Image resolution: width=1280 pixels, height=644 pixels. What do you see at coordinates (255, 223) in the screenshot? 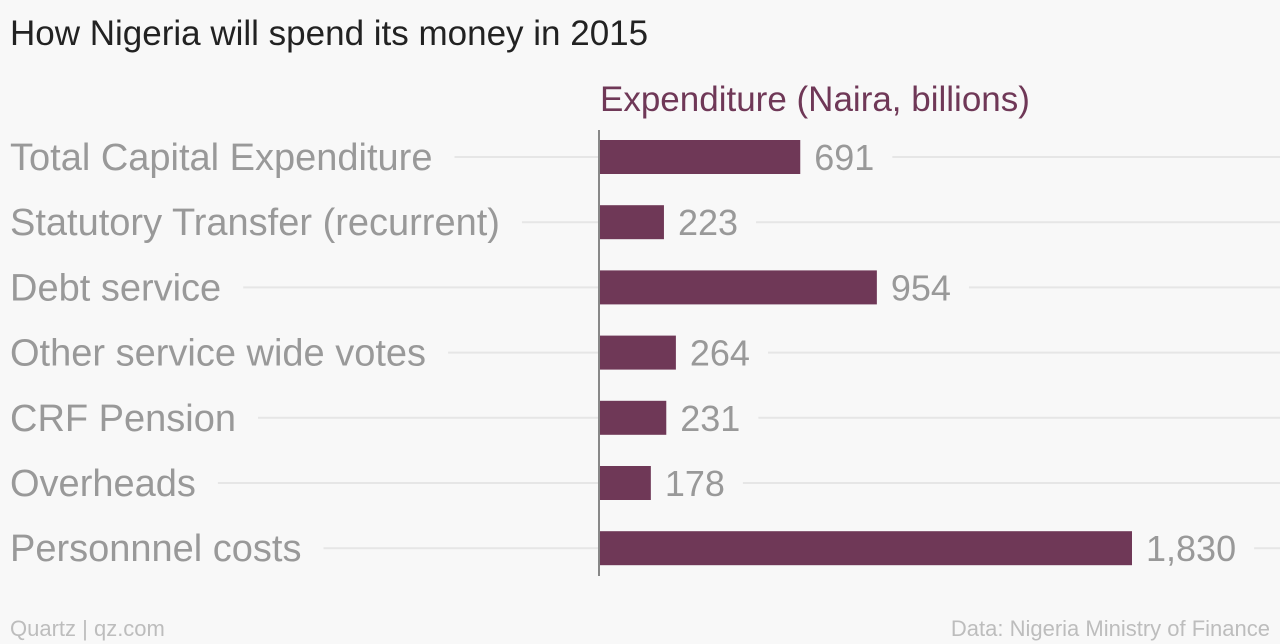
I see `category-label: Statutory Transfer (recurrent)` at bounding box center [255, 223].